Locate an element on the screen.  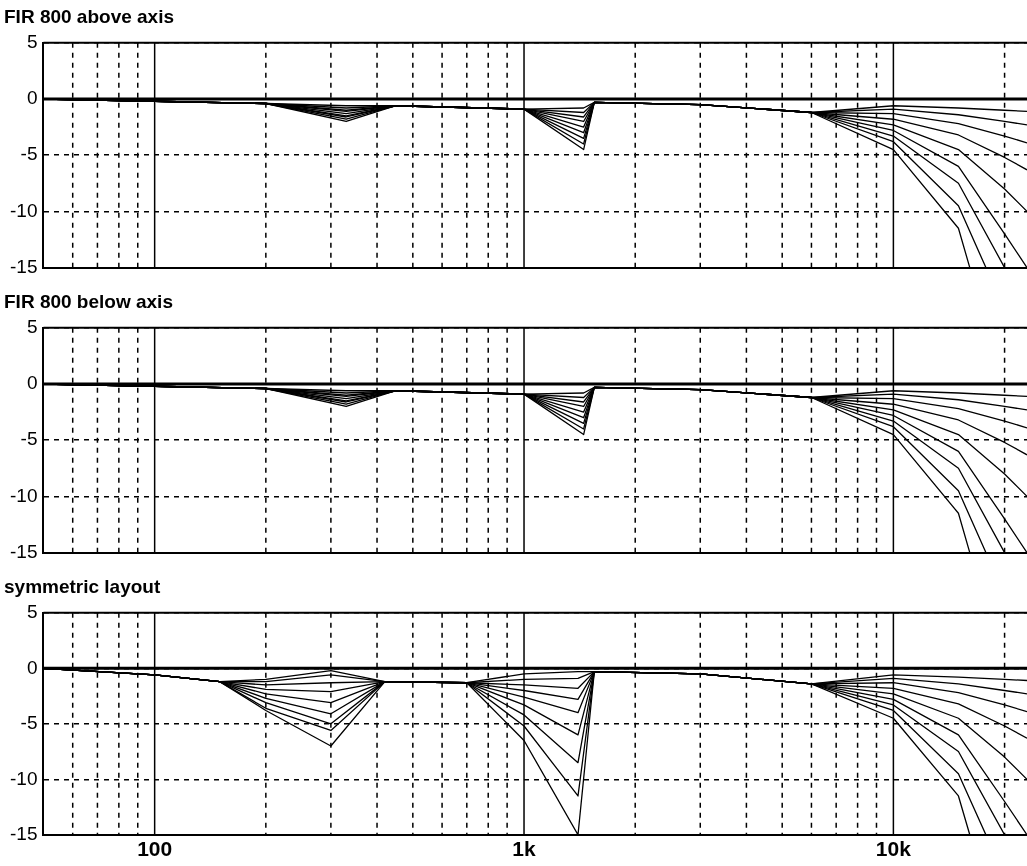
x-tick-label: 10k is located at coordinates (893, 849).